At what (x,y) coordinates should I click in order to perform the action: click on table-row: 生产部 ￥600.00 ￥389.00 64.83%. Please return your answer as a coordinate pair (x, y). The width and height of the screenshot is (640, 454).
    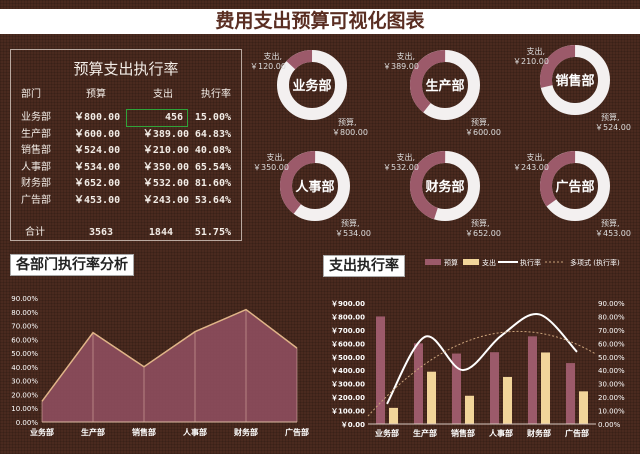
    Looking at the image, I should click on (126, 135).